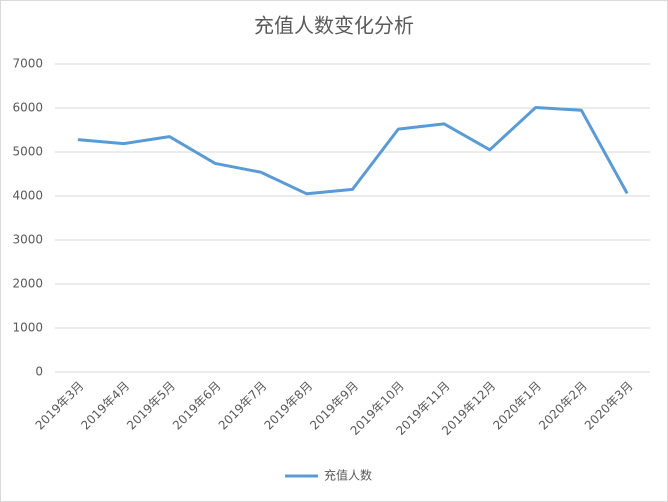  Describe the element at coordinates (27, 152) in the screenshot. I see `y-tick-label: 5000` at that location.